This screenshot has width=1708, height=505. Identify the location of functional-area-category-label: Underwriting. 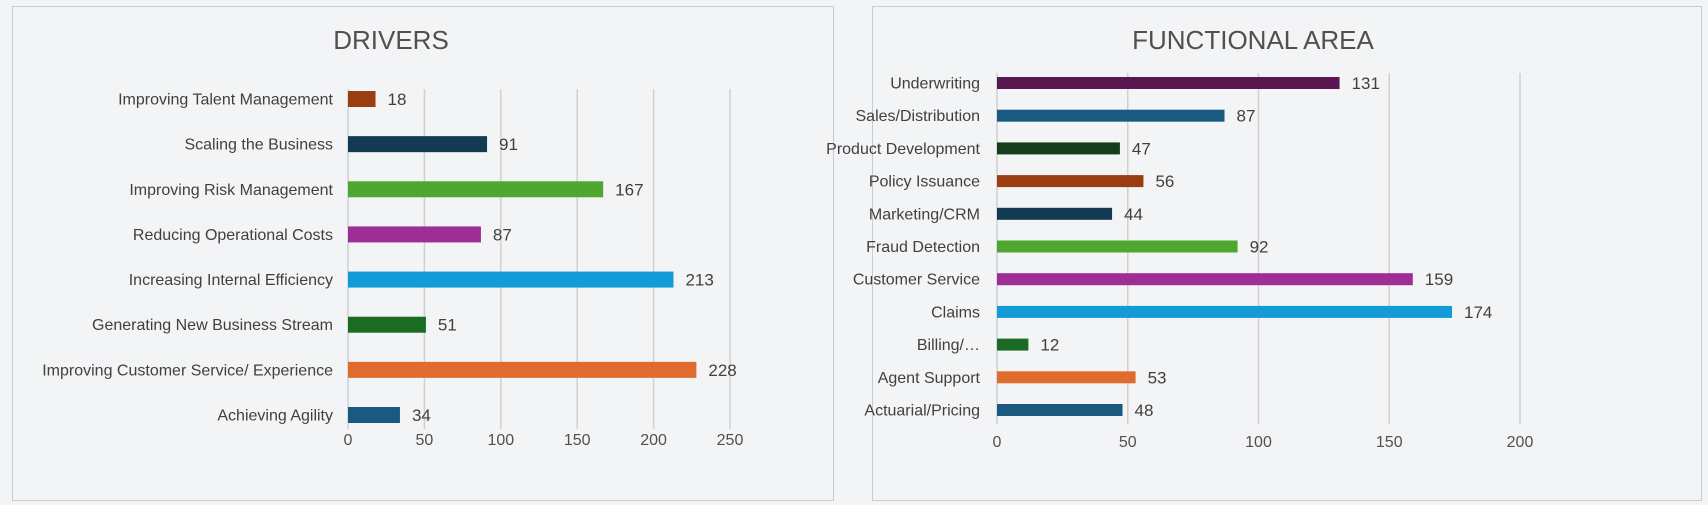
(935, 84).